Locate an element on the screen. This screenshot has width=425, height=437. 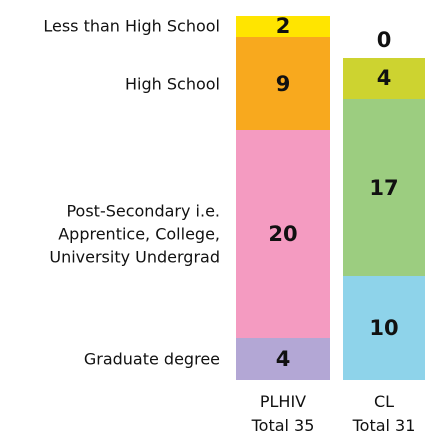
value-label: 9 is located at coordinates (283, 83).